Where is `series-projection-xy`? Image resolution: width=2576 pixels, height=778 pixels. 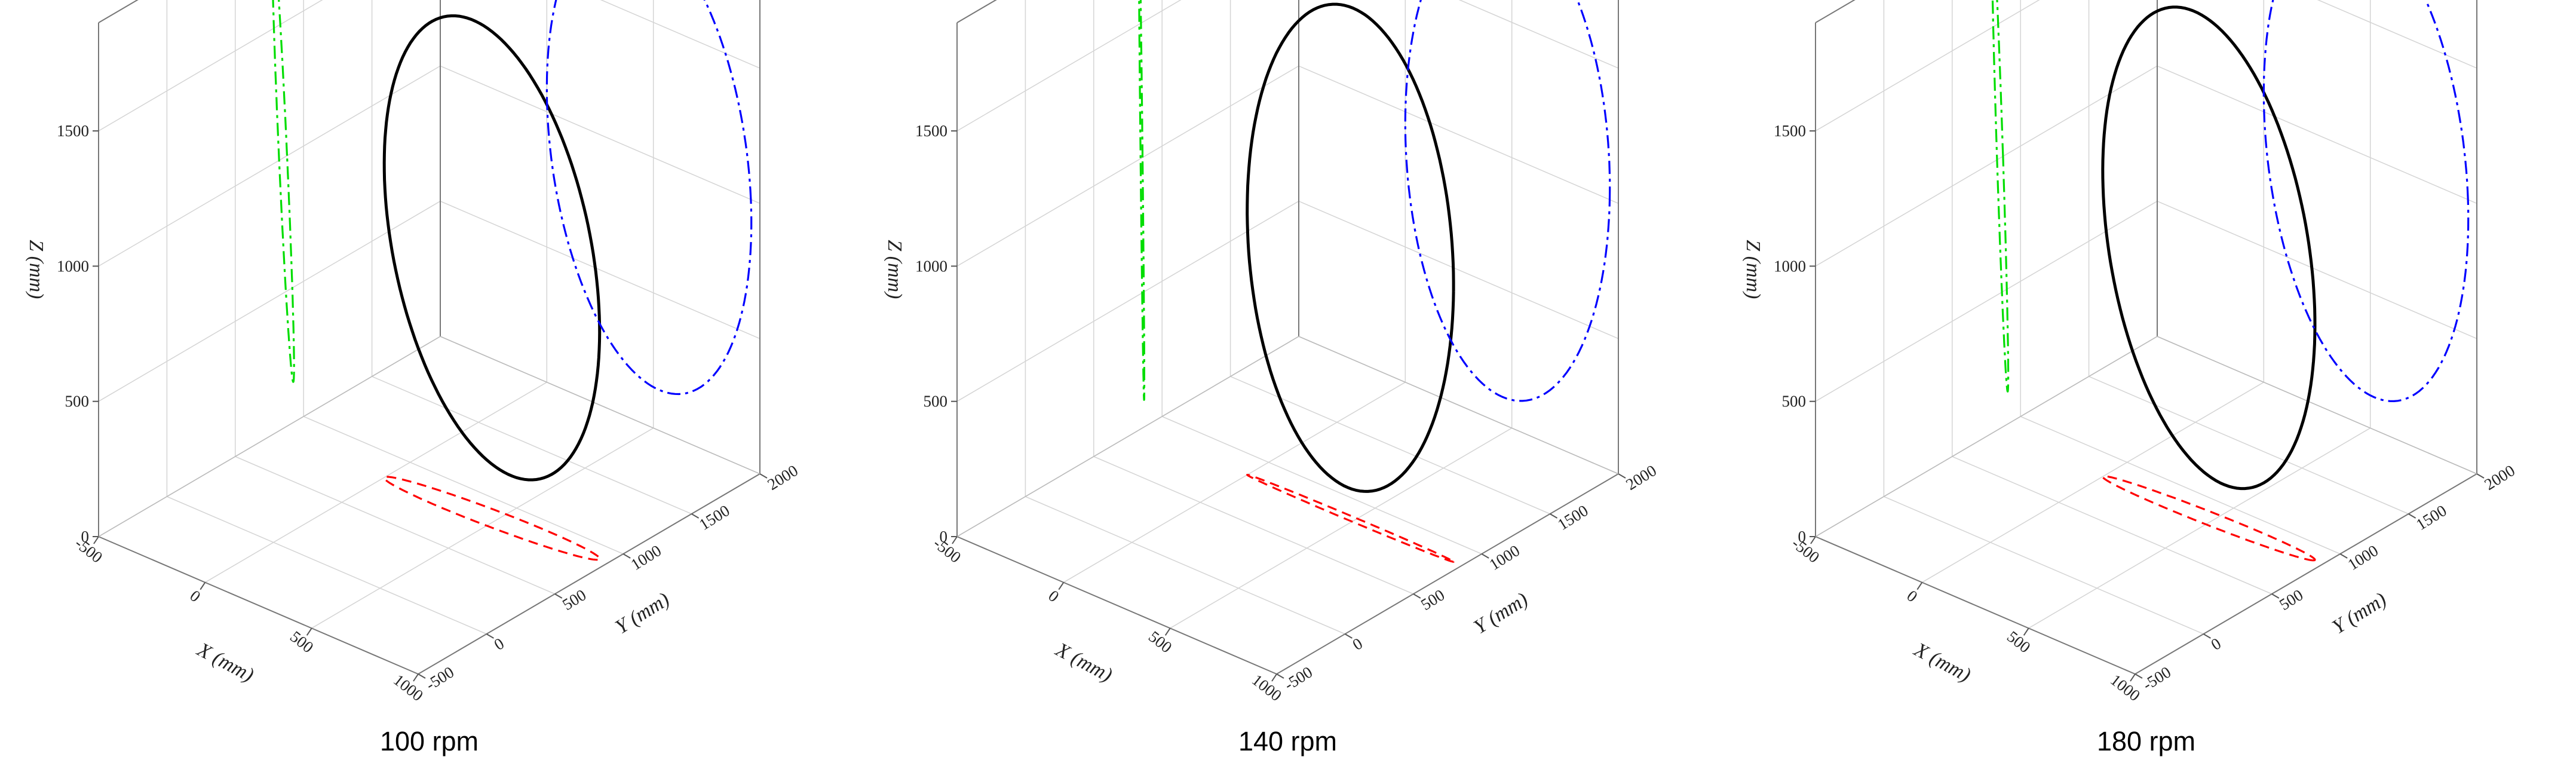
series-projection-xy is located at coordinates (492, 518).